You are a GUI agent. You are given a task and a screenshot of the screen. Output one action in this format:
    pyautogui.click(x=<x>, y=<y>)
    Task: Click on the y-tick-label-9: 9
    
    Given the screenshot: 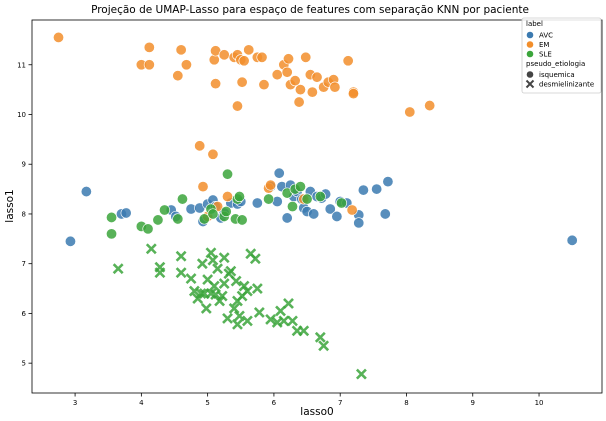 What is the action you would take?
    pyautogui.click(x=24, y=165)
    